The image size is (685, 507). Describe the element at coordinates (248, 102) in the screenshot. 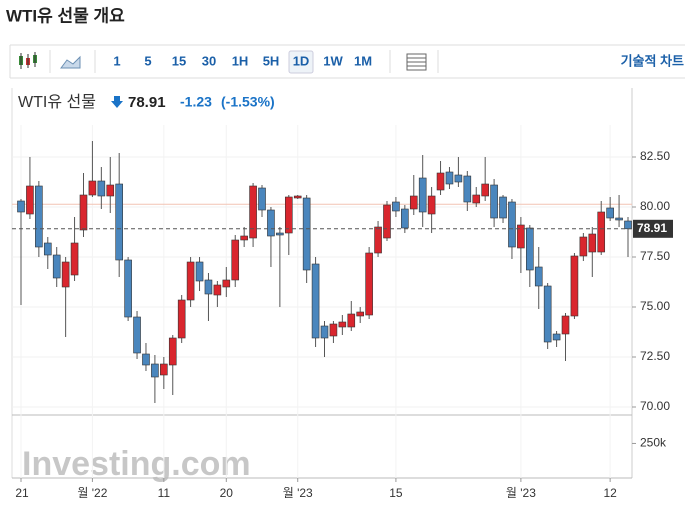

I see `quote-change-pct: (-1.53%)` at that location.